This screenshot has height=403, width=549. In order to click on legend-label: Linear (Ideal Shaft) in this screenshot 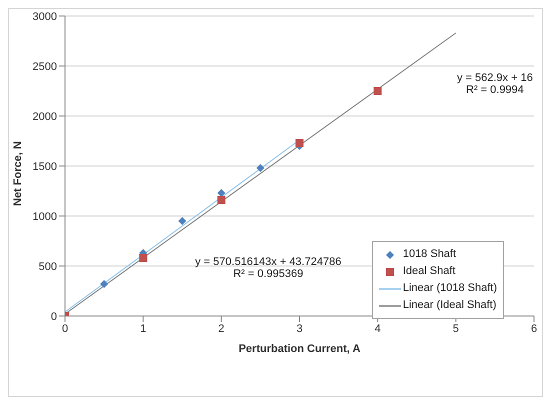, I will do `click(449, 305)`.